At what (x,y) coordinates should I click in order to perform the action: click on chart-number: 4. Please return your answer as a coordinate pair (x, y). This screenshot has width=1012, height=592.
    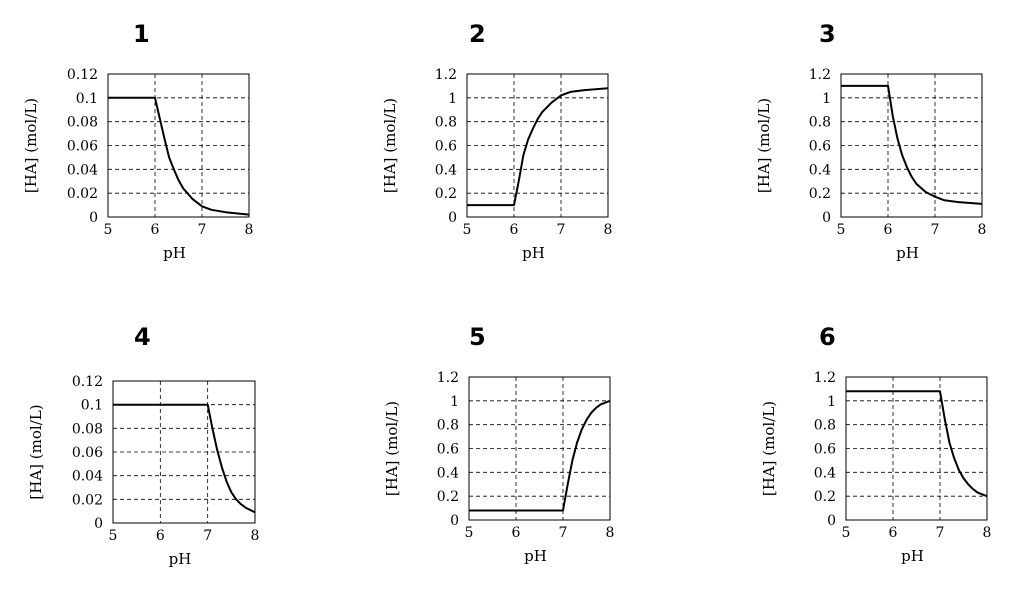
    Looking at the image, I should click on (142, 337).